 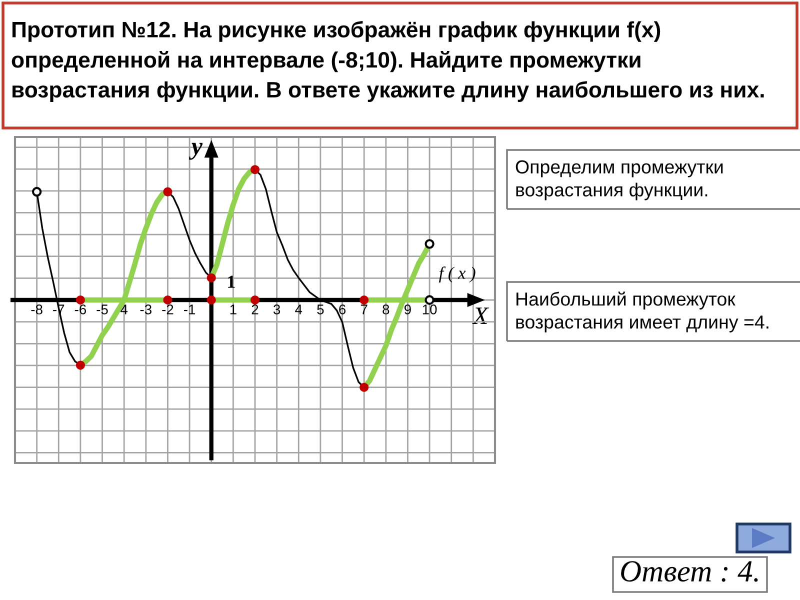 I want to click on y-axis-title: y, so click(x=195, y=151).